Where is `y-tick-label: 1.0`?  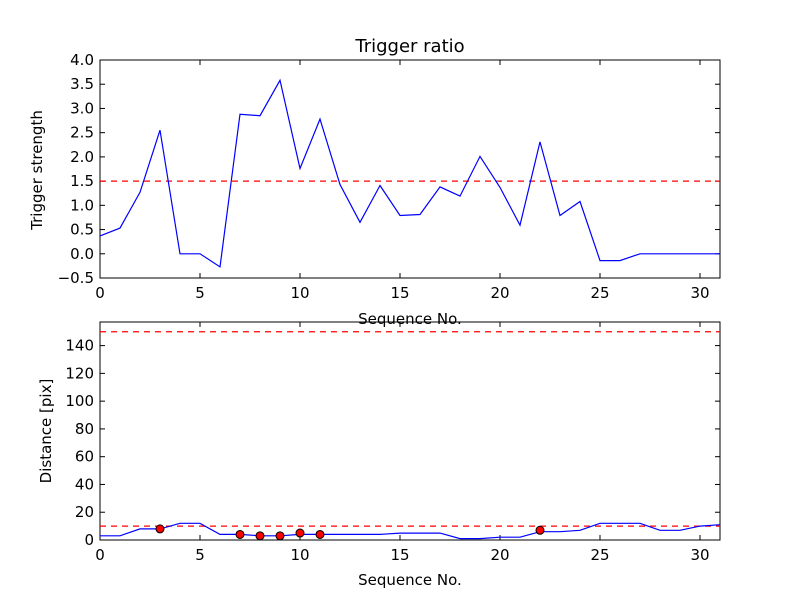
y-tick-label: 1.0 is located at coordinates (82, 205).